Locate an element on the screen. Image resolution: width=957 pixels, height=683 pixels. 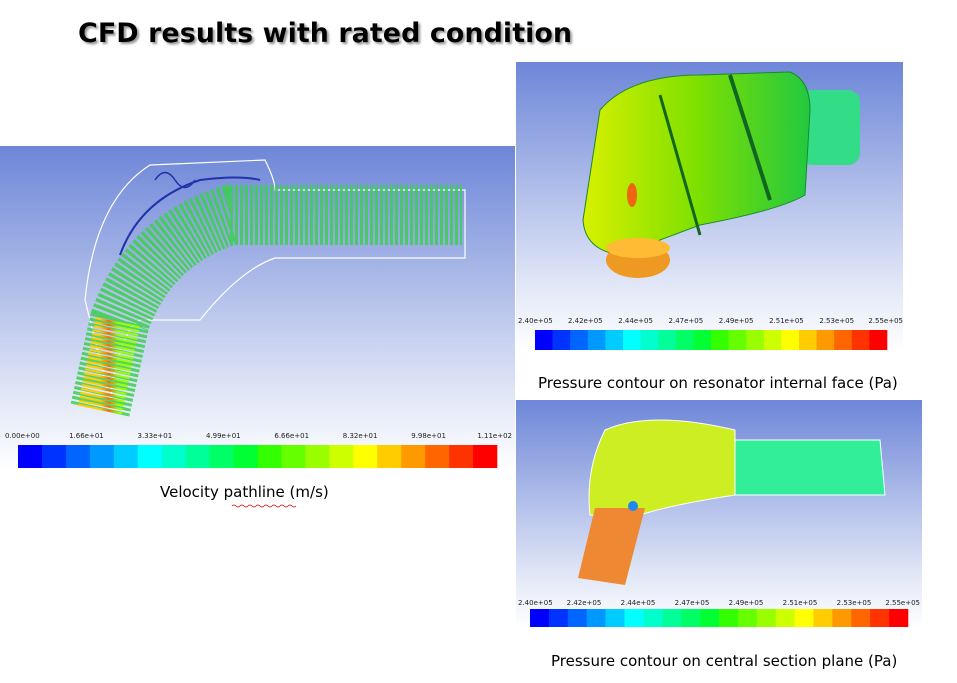
colorbar-label: 3.33e+01 is located at coordinates (155, 436).